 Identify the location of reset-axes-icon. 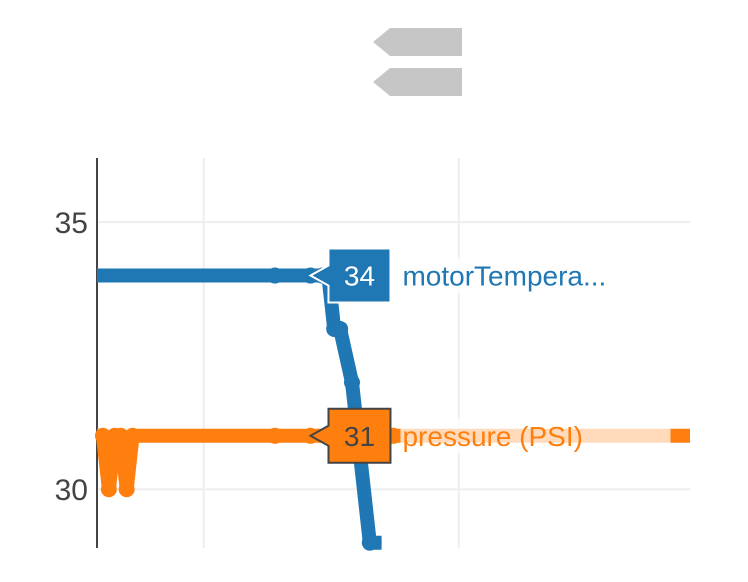
(417, 82).